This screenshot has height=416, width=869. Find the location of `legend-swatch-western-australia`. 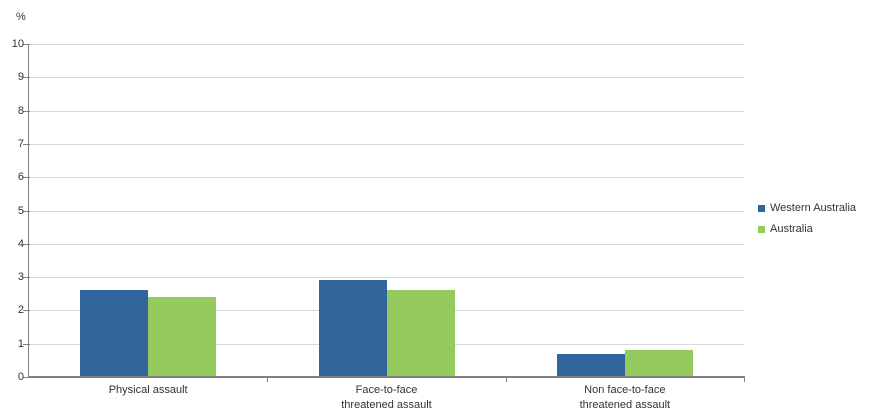

legend-swatch-western-australia is located at coordinates (761, 208).